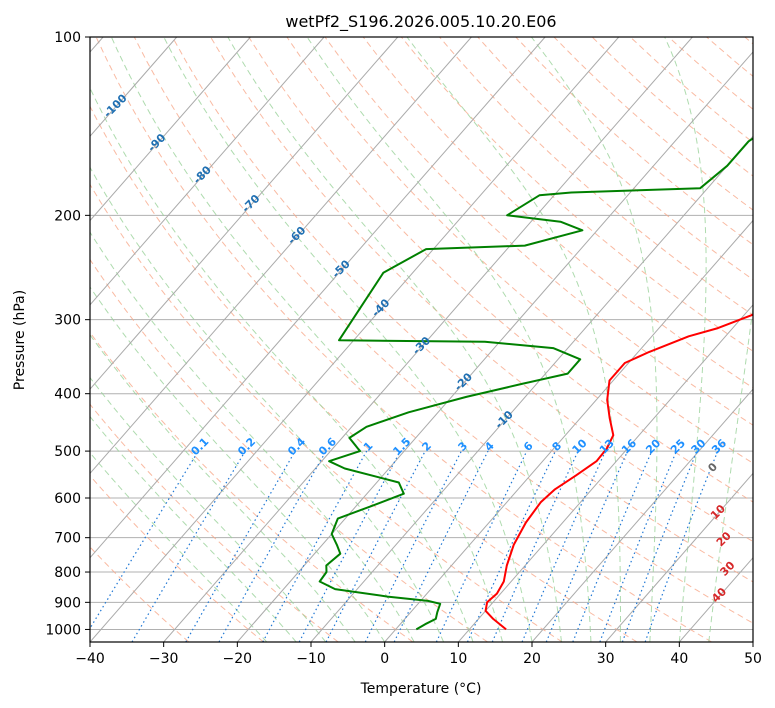  Describe the element at coordinates (67, 539) in the screenshot. I see `y-tick-label: 700` at that location.